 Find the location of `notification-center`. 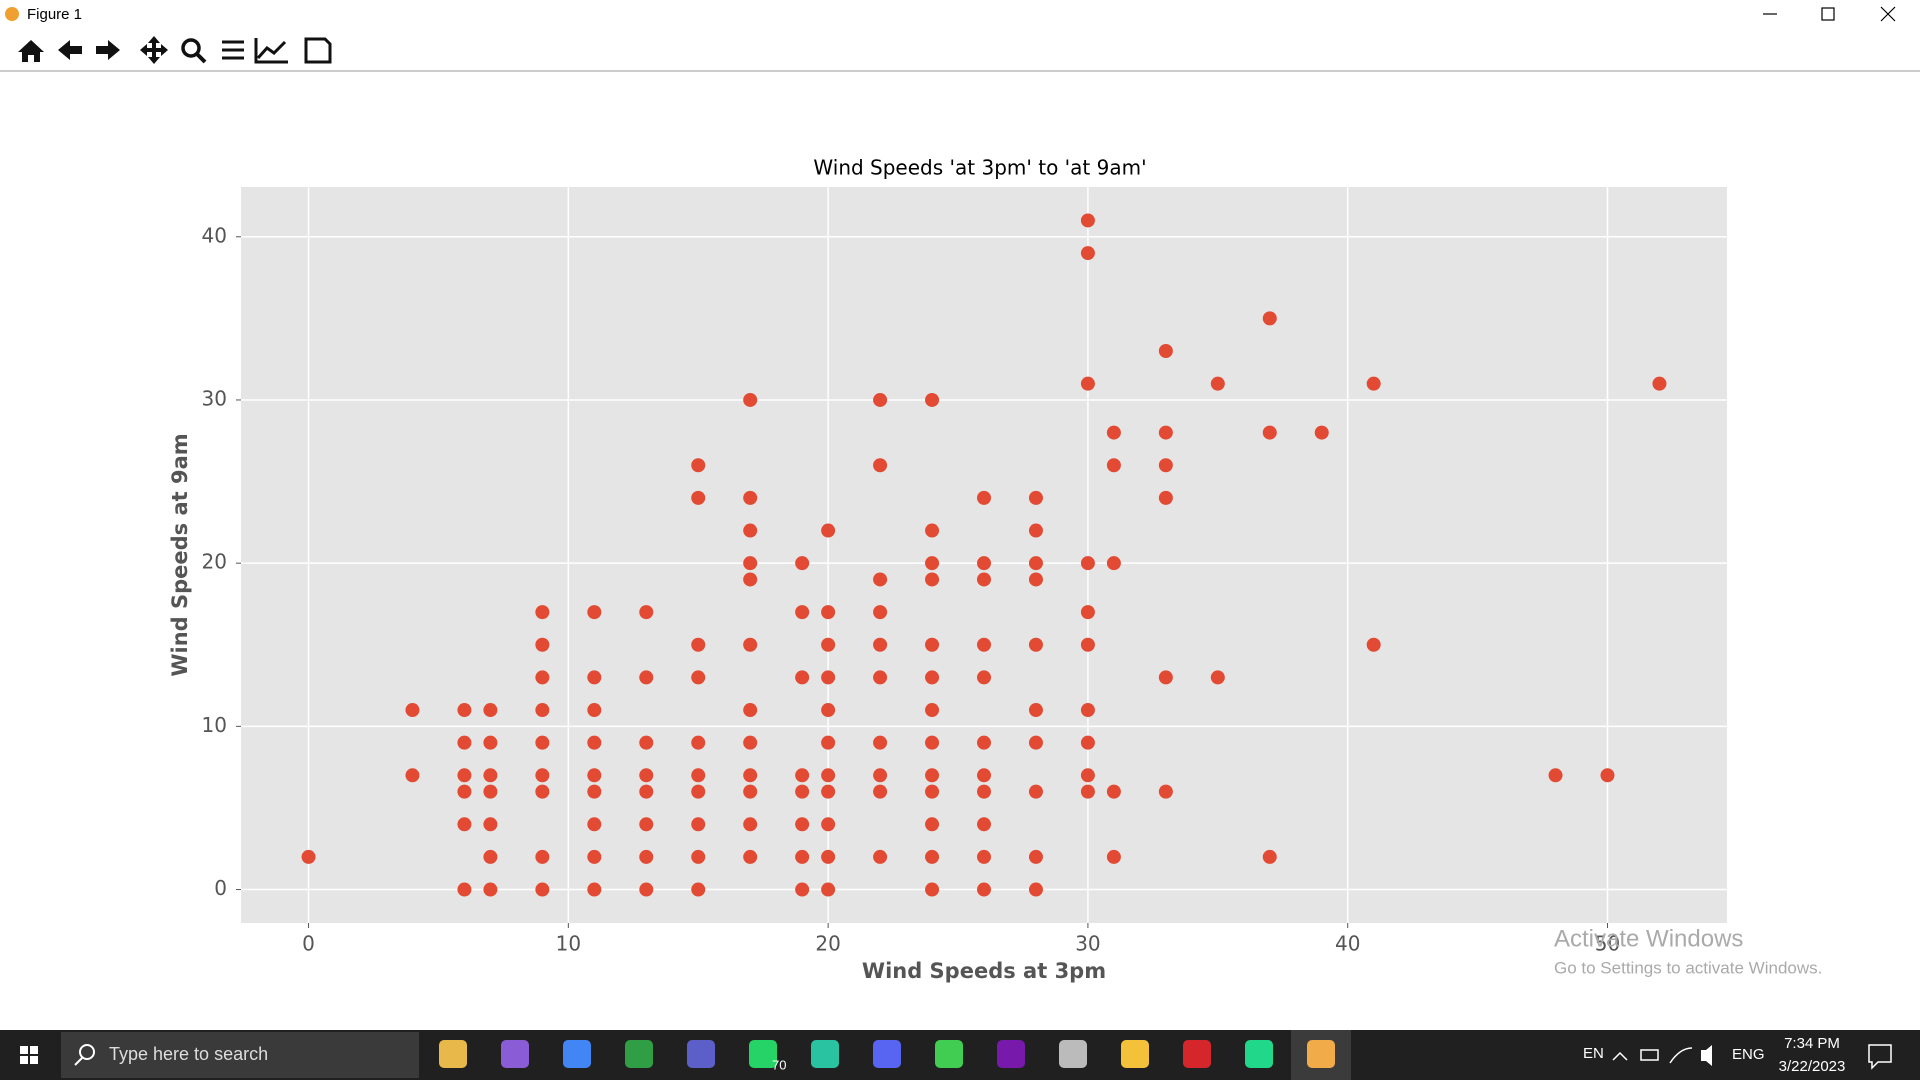

notification-center is located at coordinates (1880, 1057).